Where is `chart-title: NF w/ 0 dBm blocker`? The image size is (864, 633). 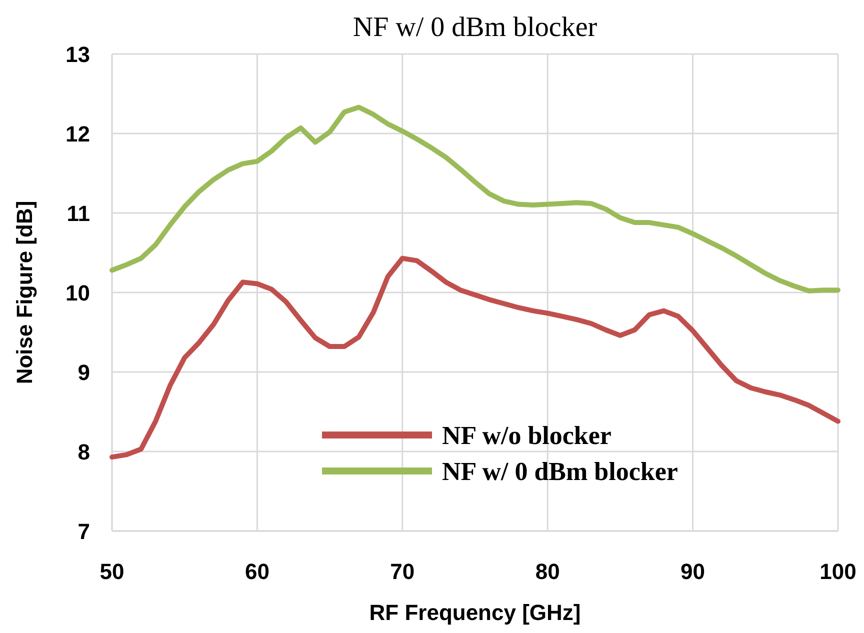
chart-title: NF w/ 0 dBm blocker is located at coordinates (475, 27).